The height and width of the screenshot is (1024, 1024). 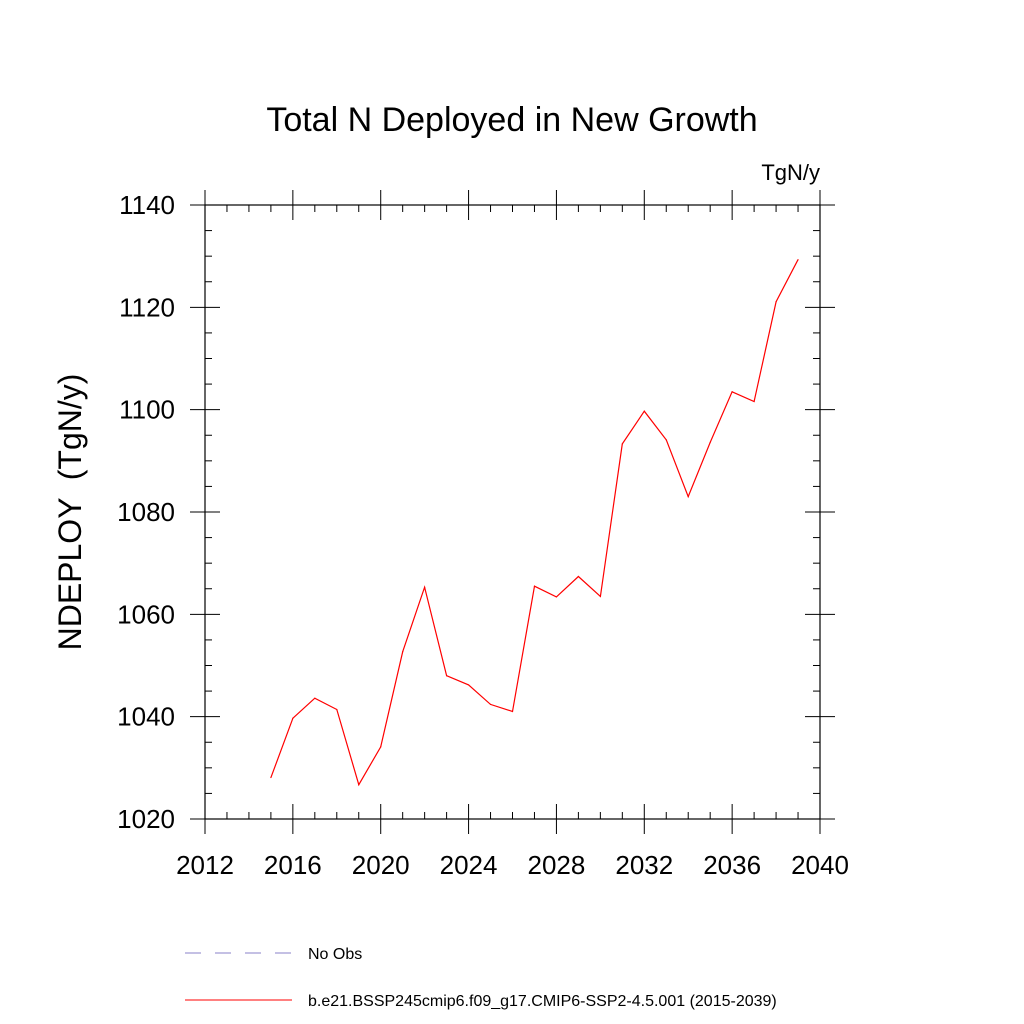 What do you see at coordinates (147, 410) in the screenshot?
I see `y-tick-label: 1100` at bounding box center [147, 410].